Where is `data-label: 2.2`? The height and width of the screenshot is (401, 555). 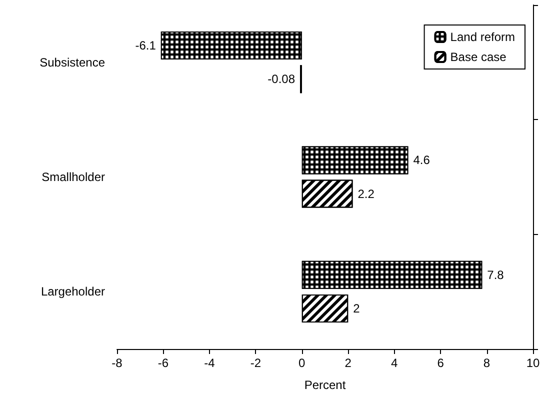 data-label: 2.2 is located at coordinates (366, 193).